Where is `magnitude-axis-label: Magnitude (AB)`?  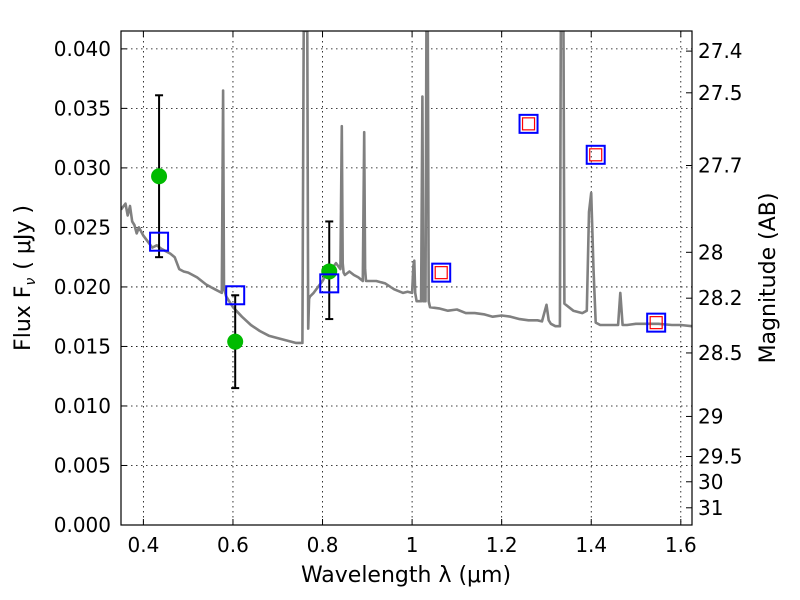
magnitude-axis-label: Magnitude (AB) is located at coordinates (768, 278).